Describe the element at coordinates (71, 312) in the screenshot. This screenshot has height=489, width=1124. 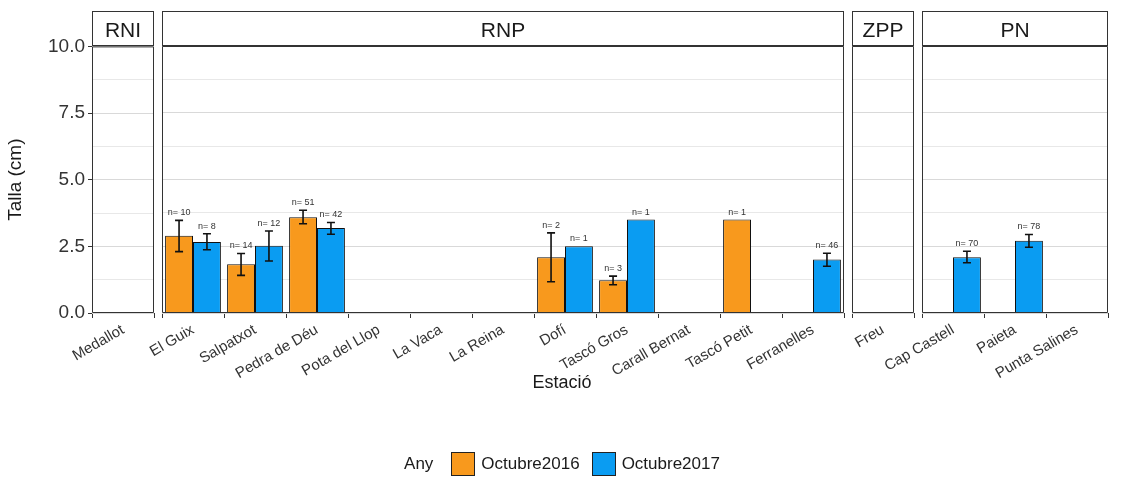
I see `y-tick-label: 0.0` at that location.